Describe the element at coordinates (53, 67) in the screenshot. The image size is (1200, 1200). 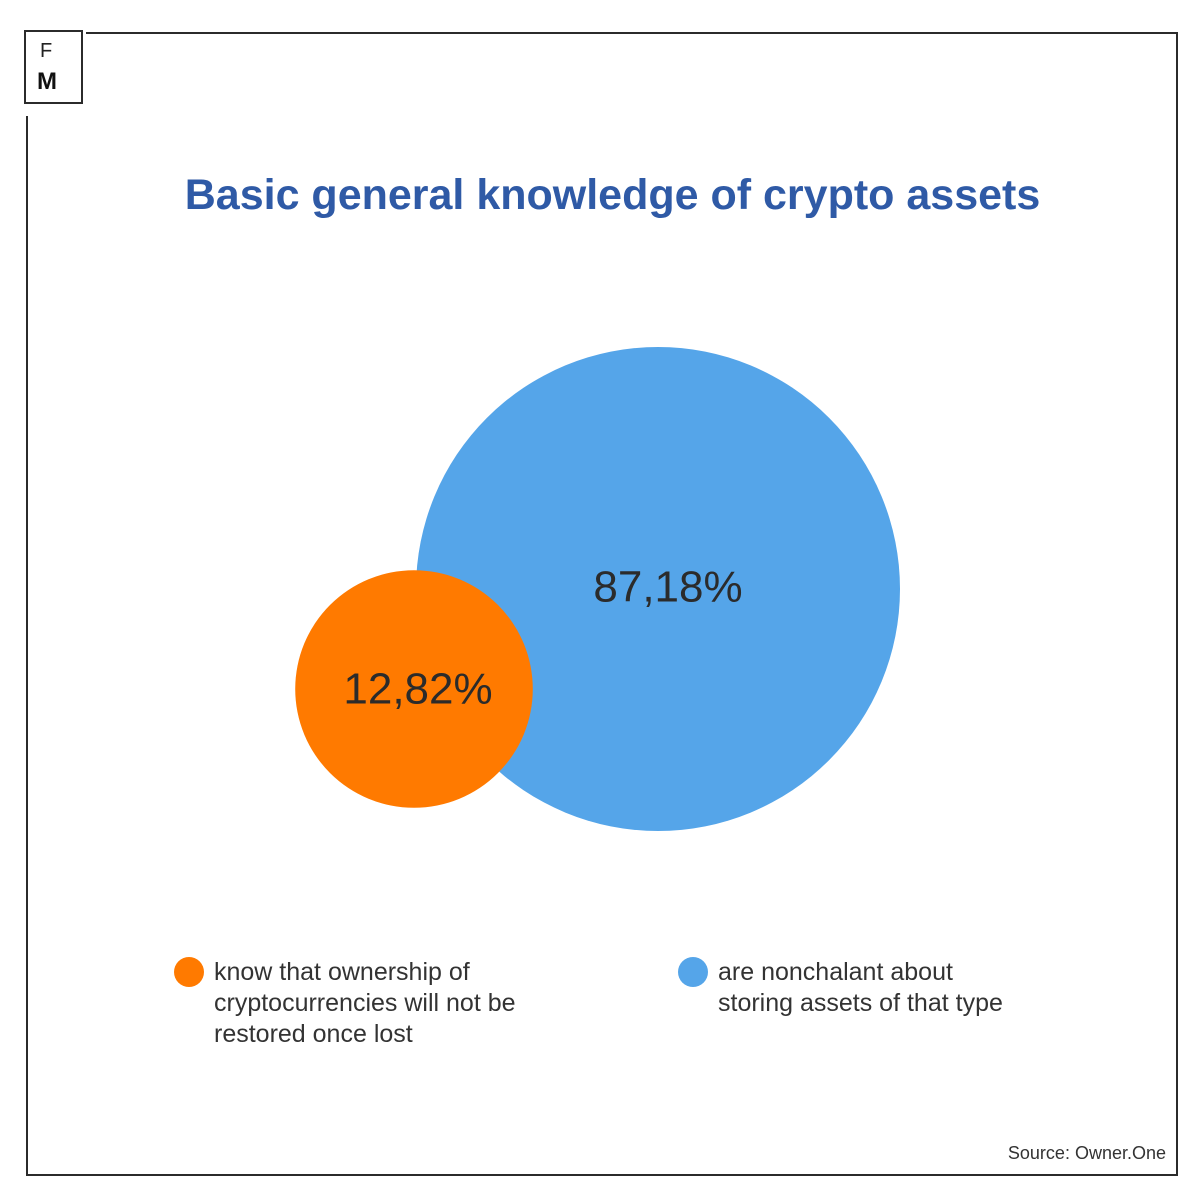
I see `fm-logo: F M` at that location.